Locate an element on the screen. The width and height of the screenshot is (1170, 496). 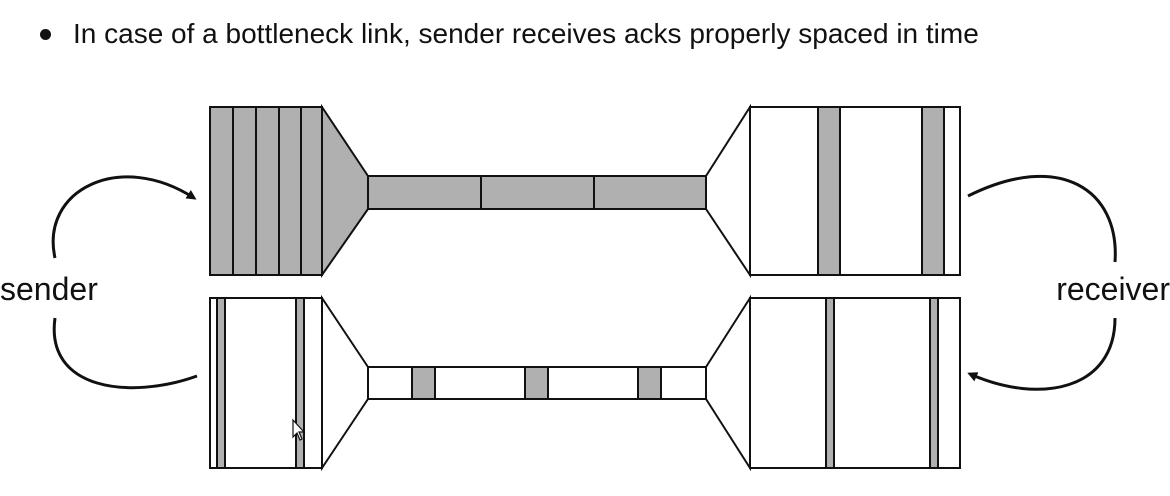
funnel-in-bottom is located at coordinates (345, 383).